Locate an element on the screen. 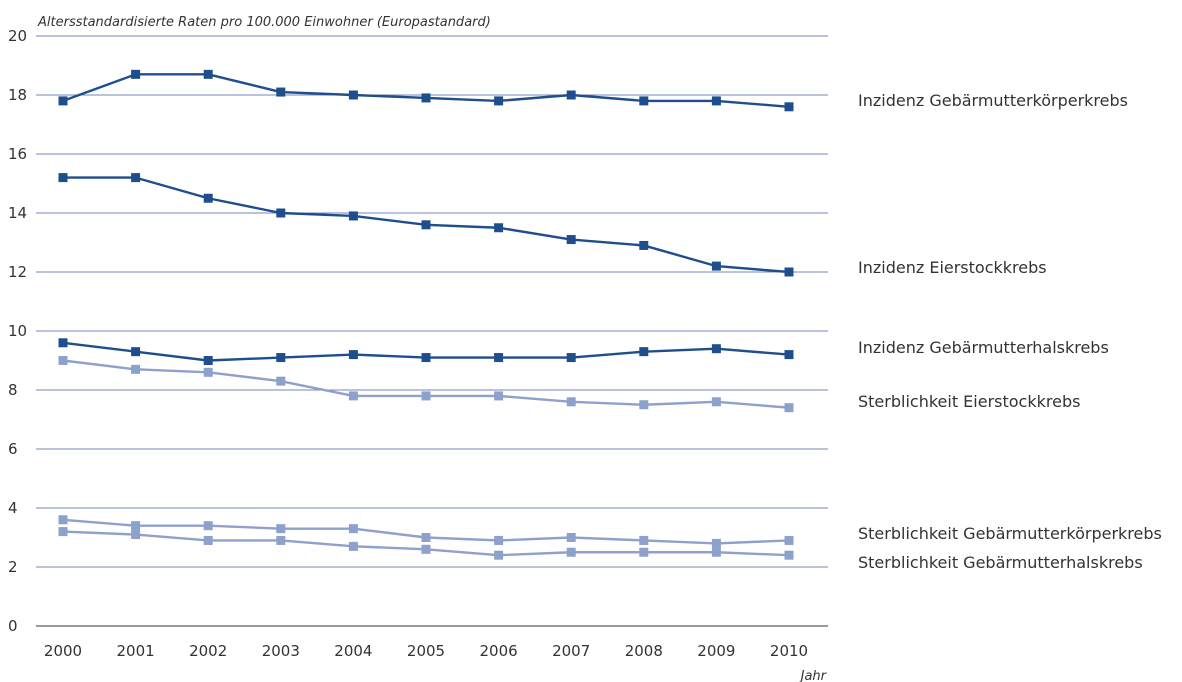 The height and width of the screenshot is (682, 1182). y-tick-label: 10 is located at coordinates (17, 331).